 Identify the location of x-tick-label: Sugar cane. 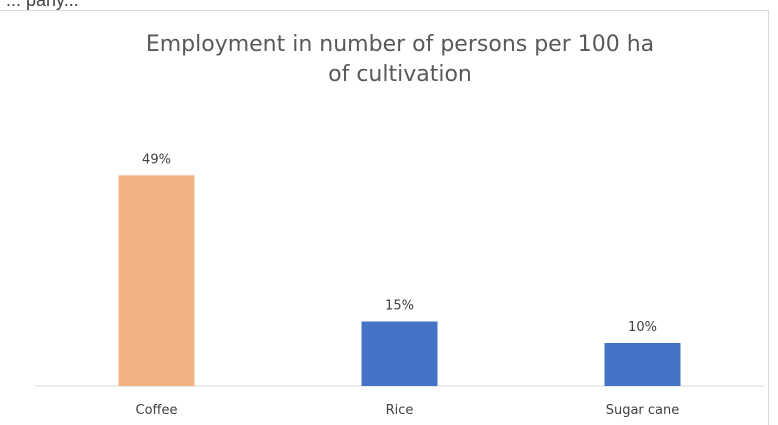
(643, 410).